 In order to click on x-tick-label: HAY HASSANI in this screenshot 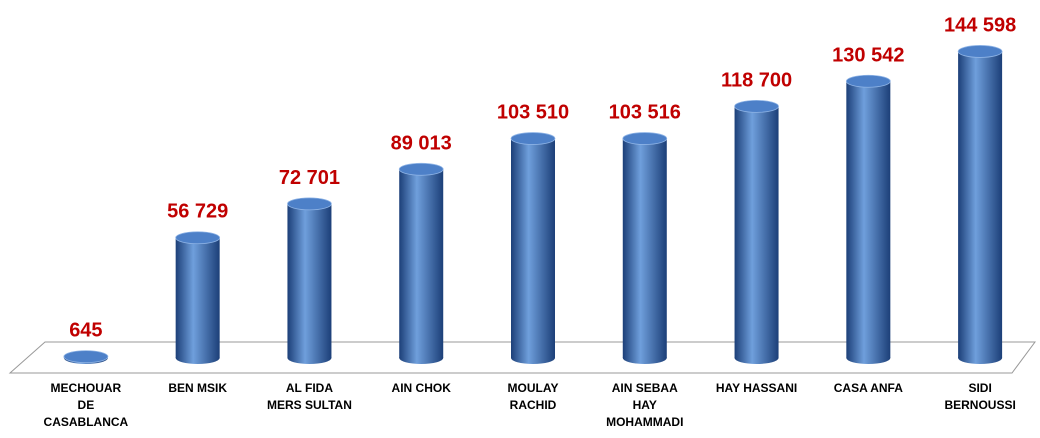, I will do `click(756, 388)`.